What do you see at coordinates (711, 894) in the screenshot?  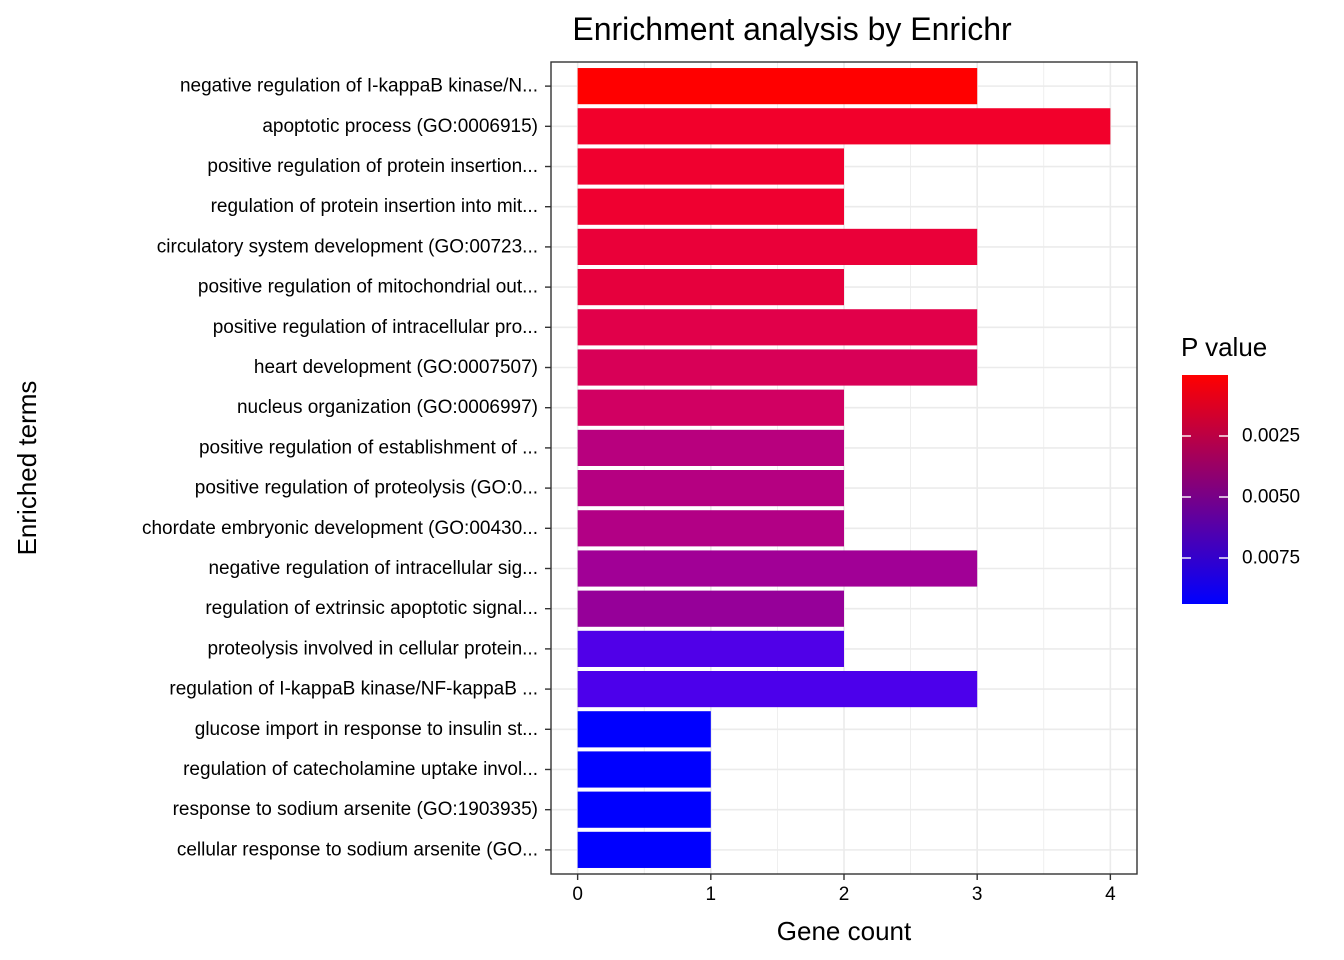 I see `x-tick-label: 1` at bounding box center [711, 894].